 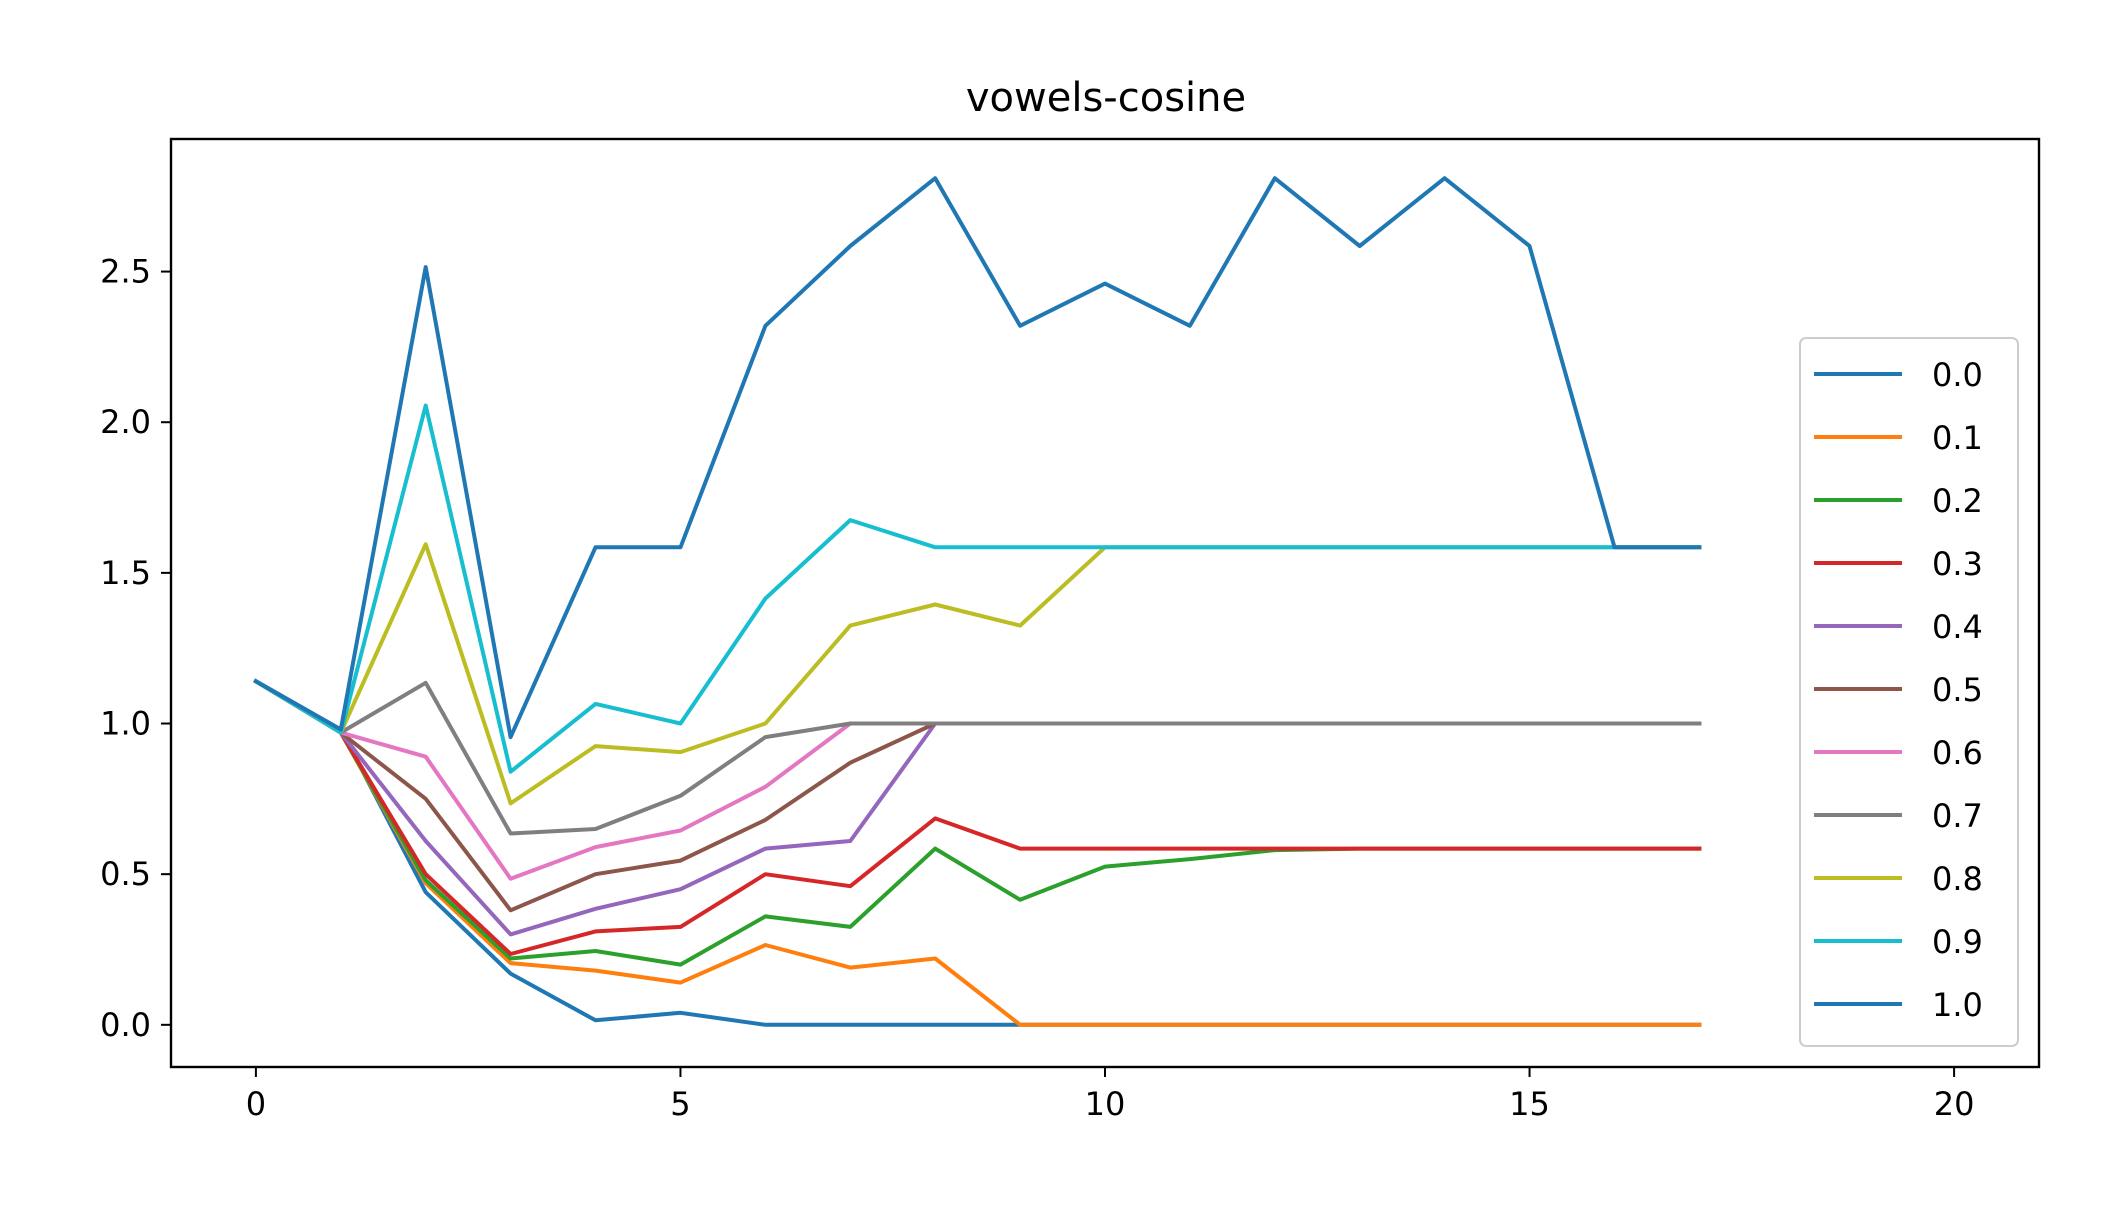 I want to click on chart-title: vowels-cosine, so click(x=1106, y=98).